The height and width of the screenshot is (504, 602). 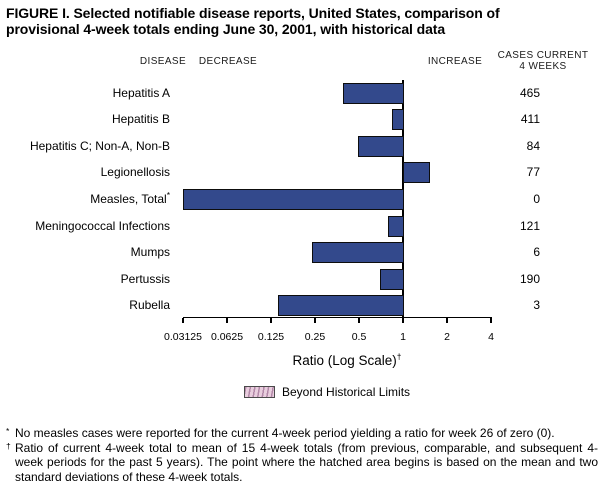 What do you see at coordinates (99, 145) in the screenshot?
I see `disease-label: Hepatitis C; Non-A, Non-B` at bounding box center [99, 145].